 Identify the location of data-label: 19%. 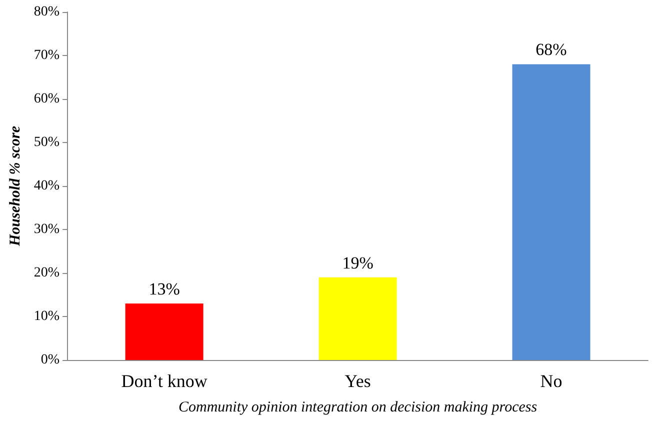
(358, 262).